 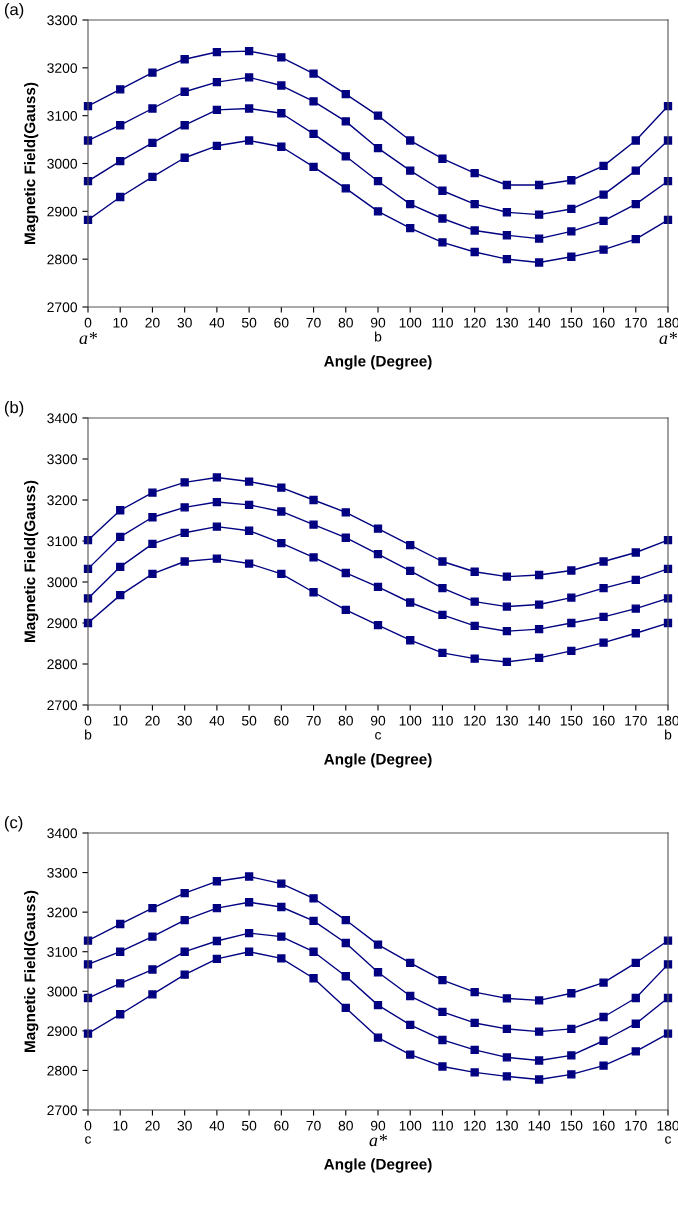 I want to click on x-tick-label: 60, so click(x=281, y=1125).